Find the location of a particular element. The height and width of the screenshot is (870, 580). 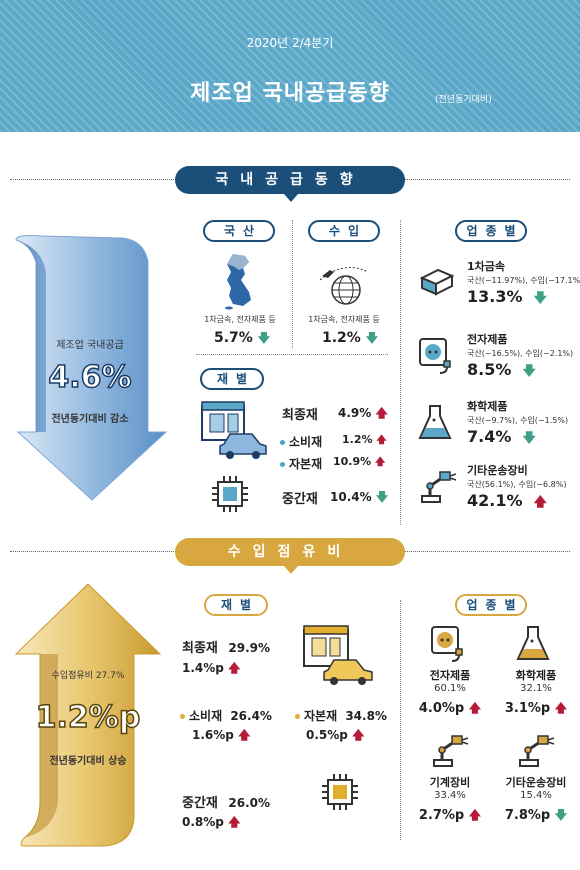

korea-map-icon is located at coordinates (238, 282).